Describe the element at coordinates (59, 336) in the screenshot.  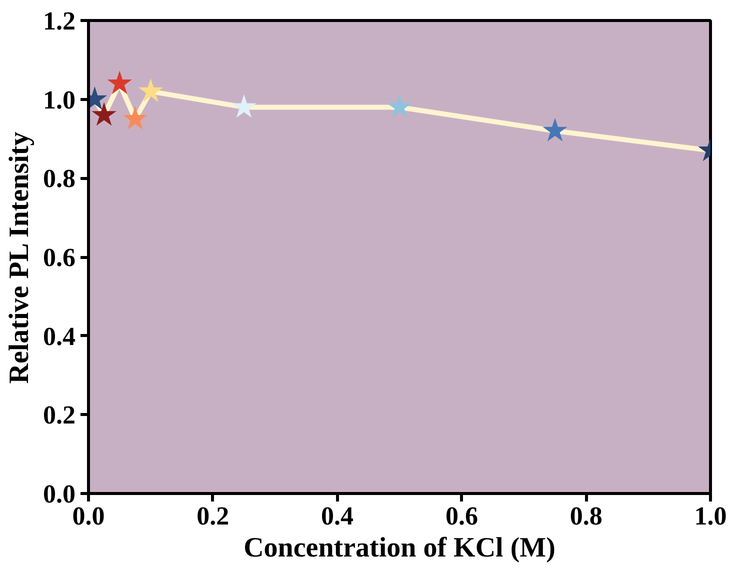
I see `y-tick-label: 0.4` at that location.